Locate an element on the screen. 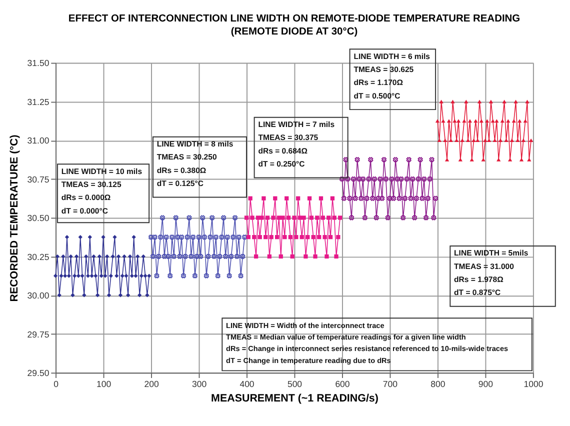  annotation: LINE WIDTH = 7 mils TMEAS = 30.375 dRs = 0.684Ω dT = 0.250°C is located at coordinates (297, 144).